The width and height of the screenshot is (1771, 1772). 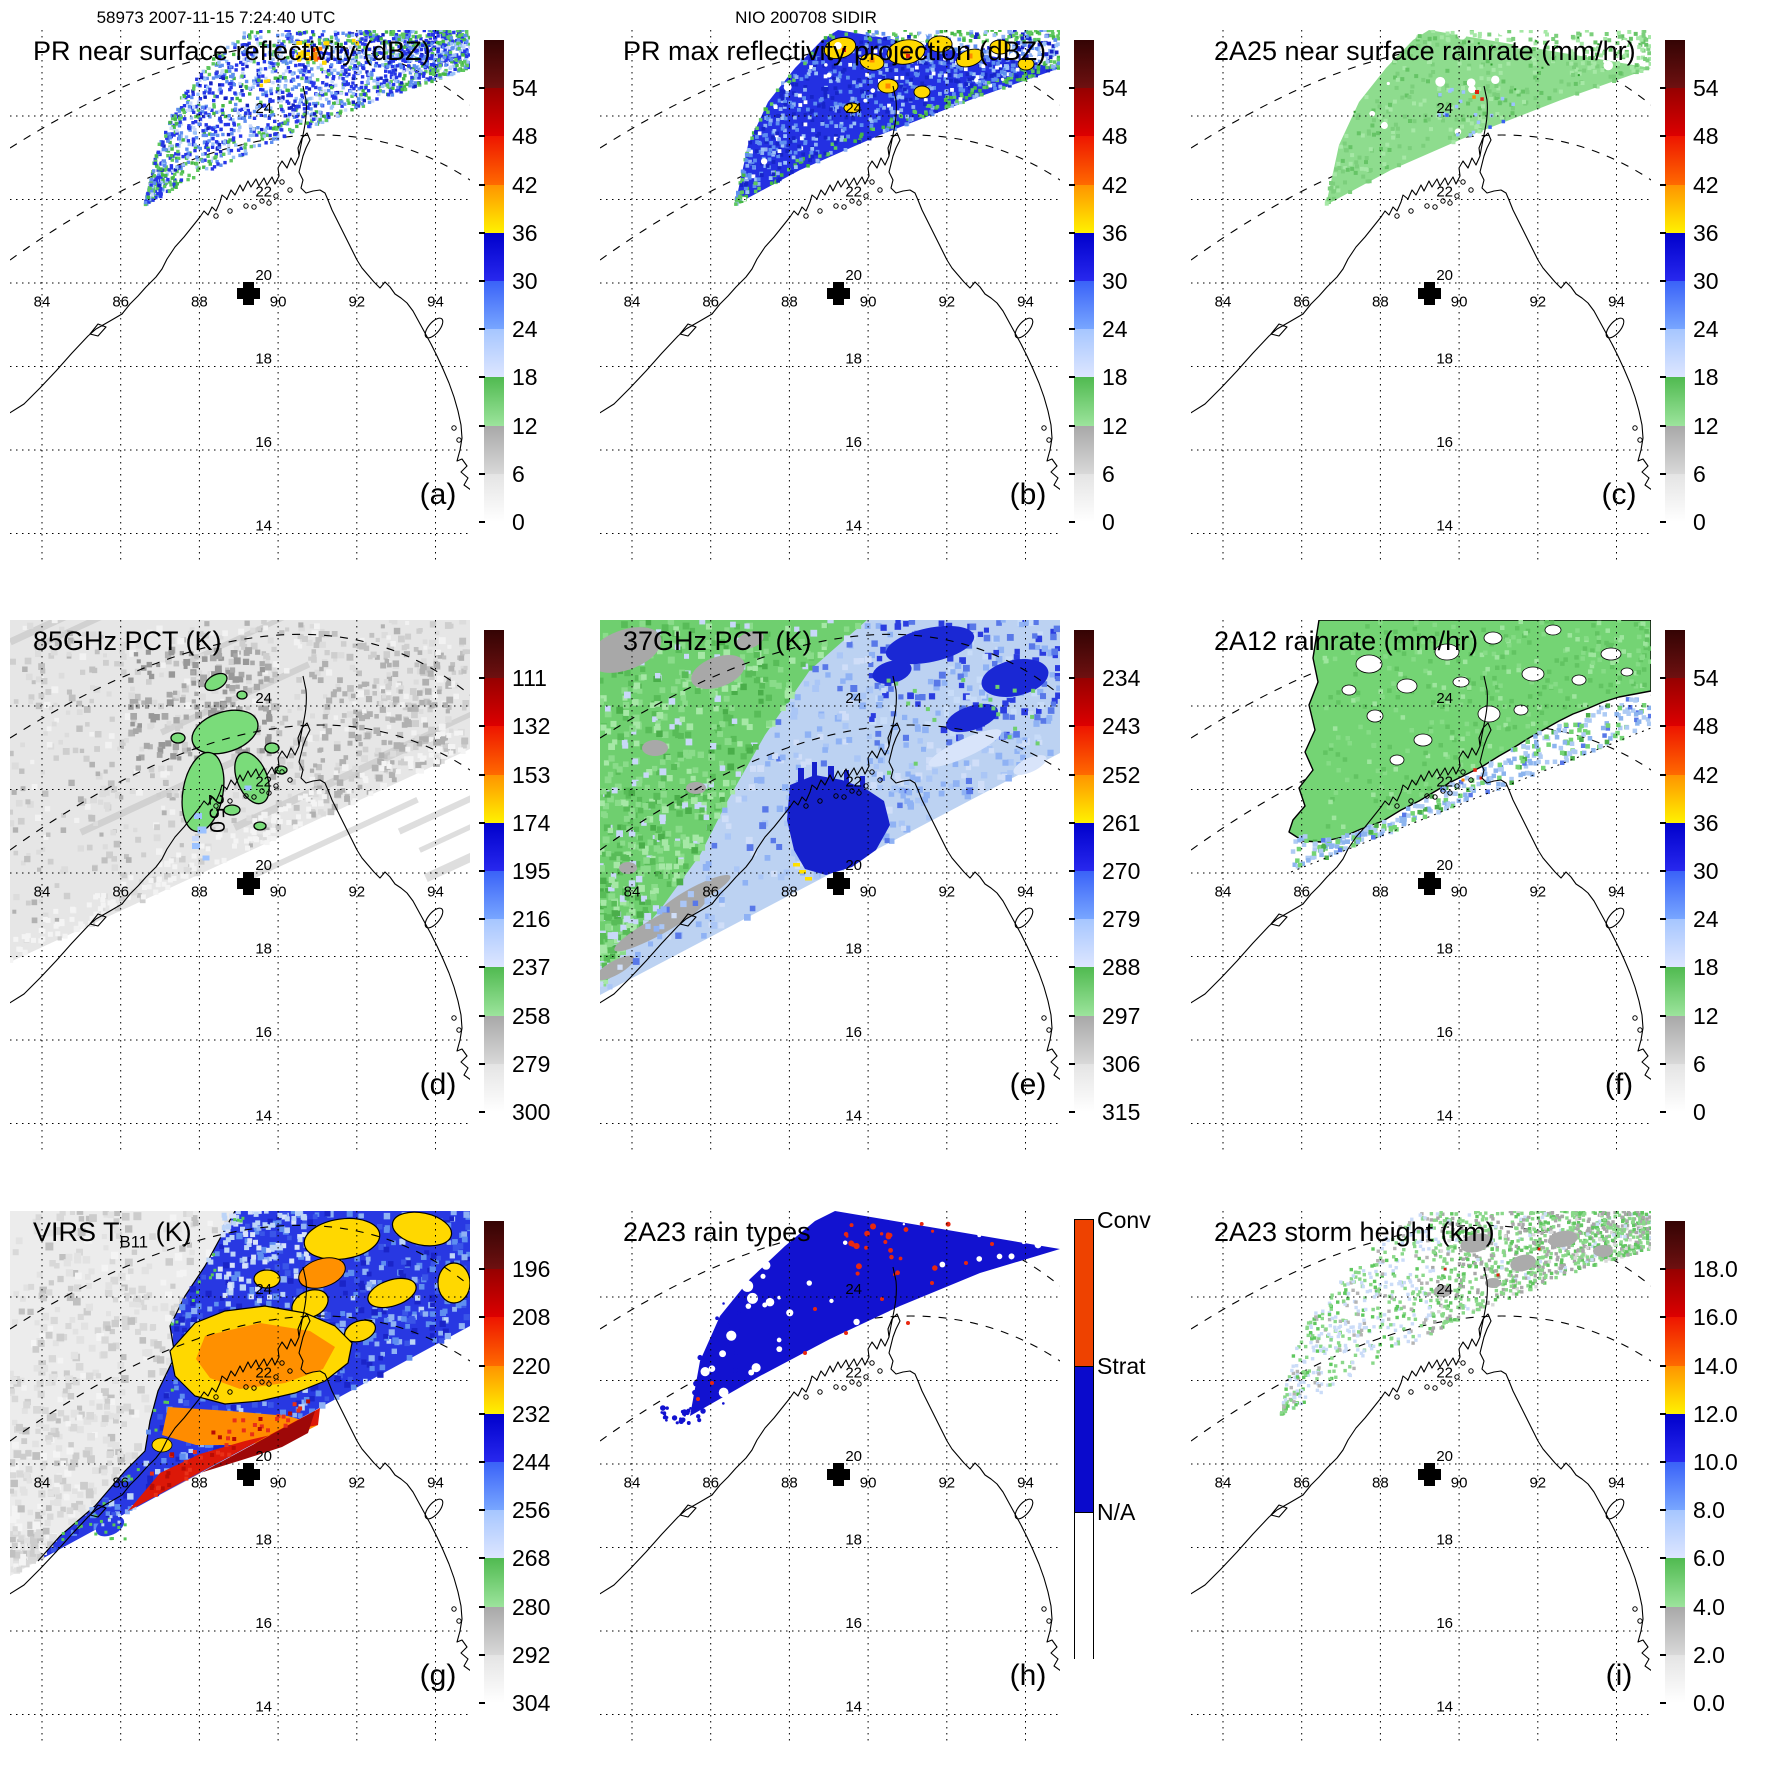 I want to click on panel-title-text: 2A12 rainrate (mm/hr), so click(x=1346, y=641).